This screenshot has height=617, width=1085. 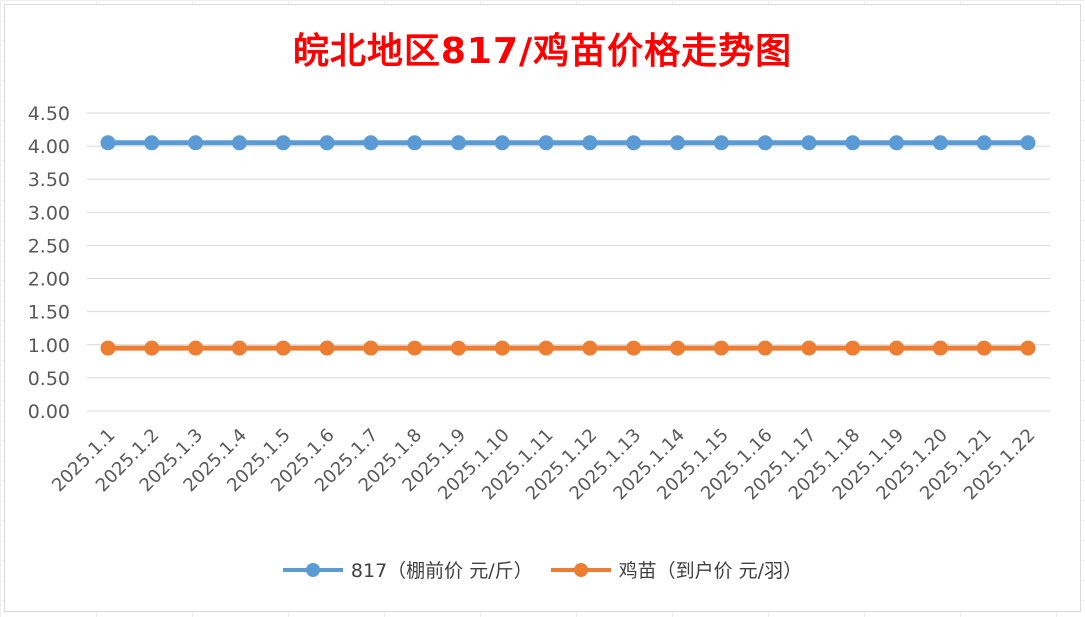 What do you see at coordinates (49, 213) in the screenshot?
I see `y-tick-label: 3.00` at bounding box center [49, 213].